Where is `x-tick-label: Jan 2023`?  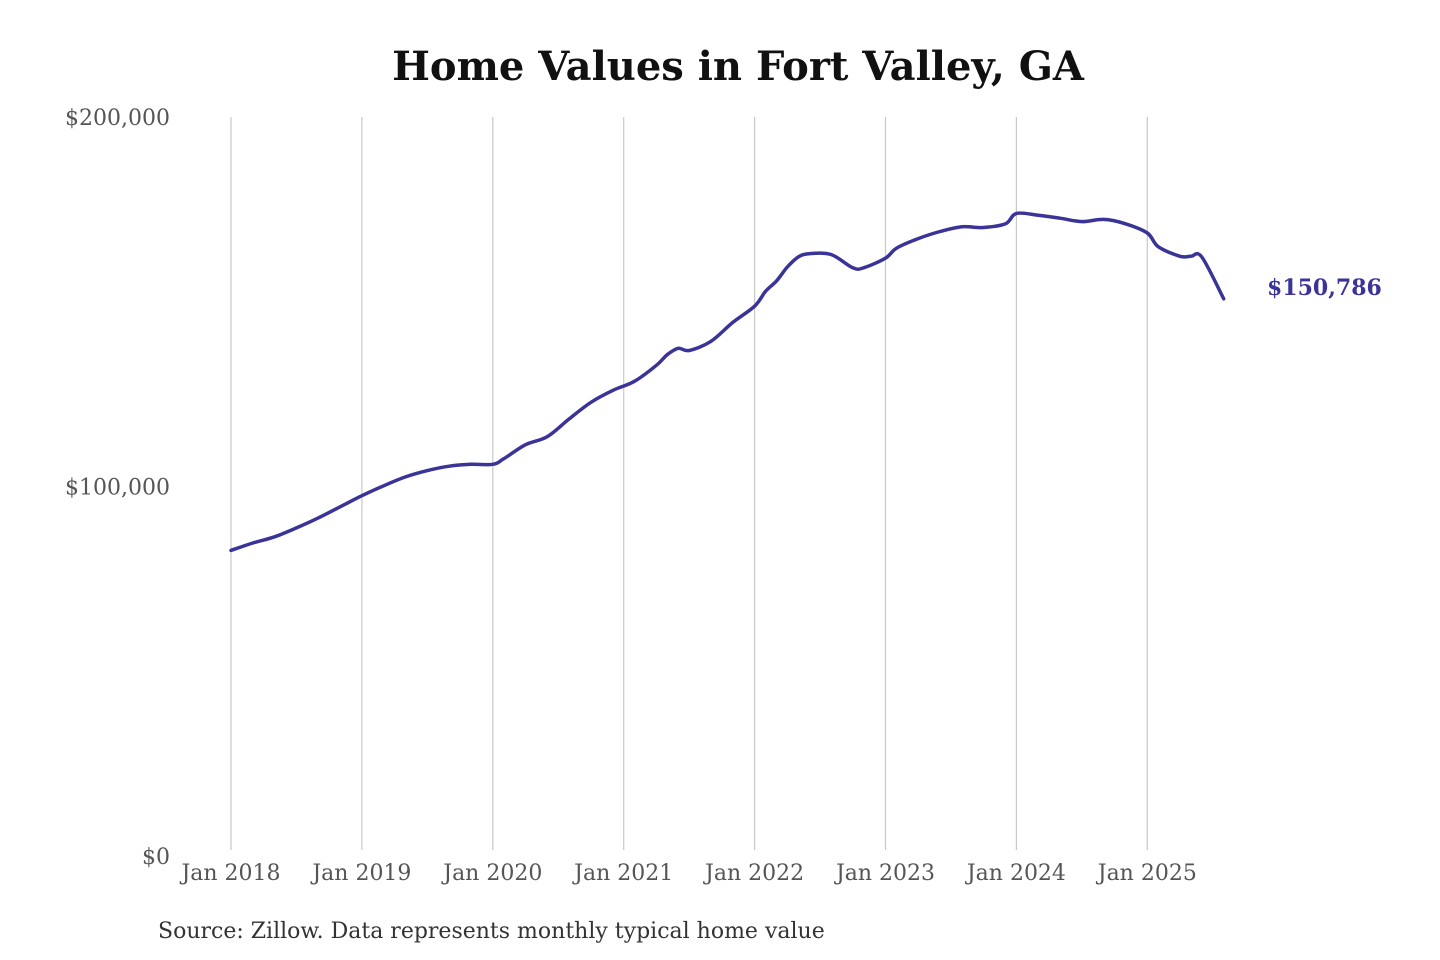
x-tick-label: Jan 2023 is located at coordinates (884, 873).